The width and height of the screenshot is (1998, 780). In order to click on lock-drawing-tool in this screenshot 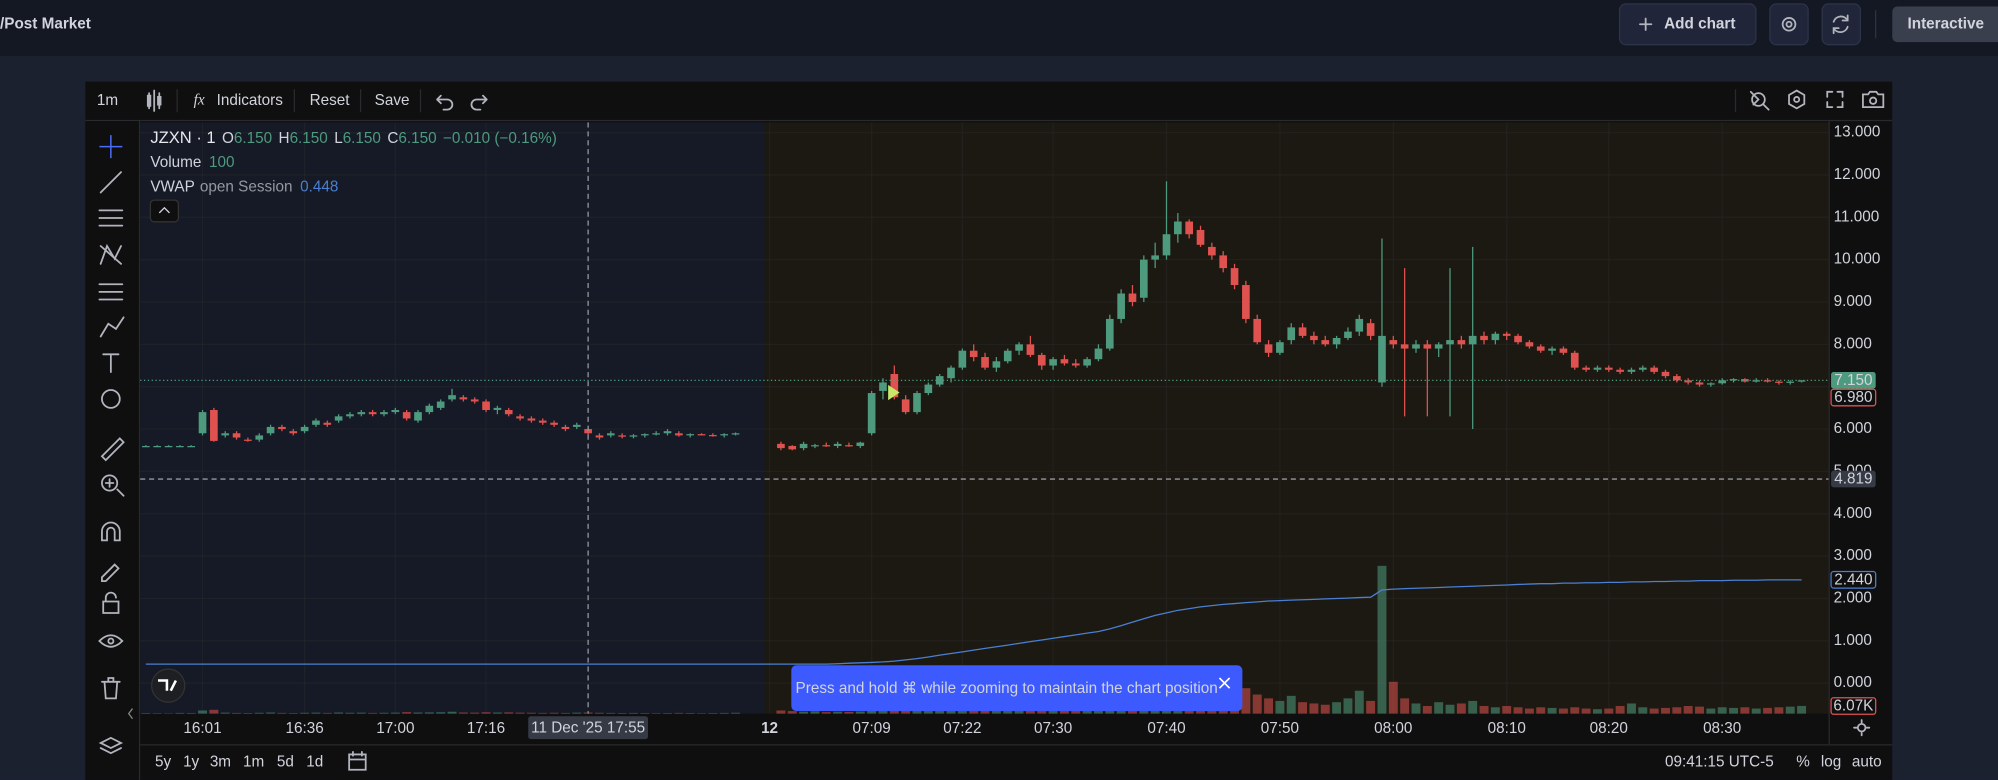, I will do `click(110, 573)`.